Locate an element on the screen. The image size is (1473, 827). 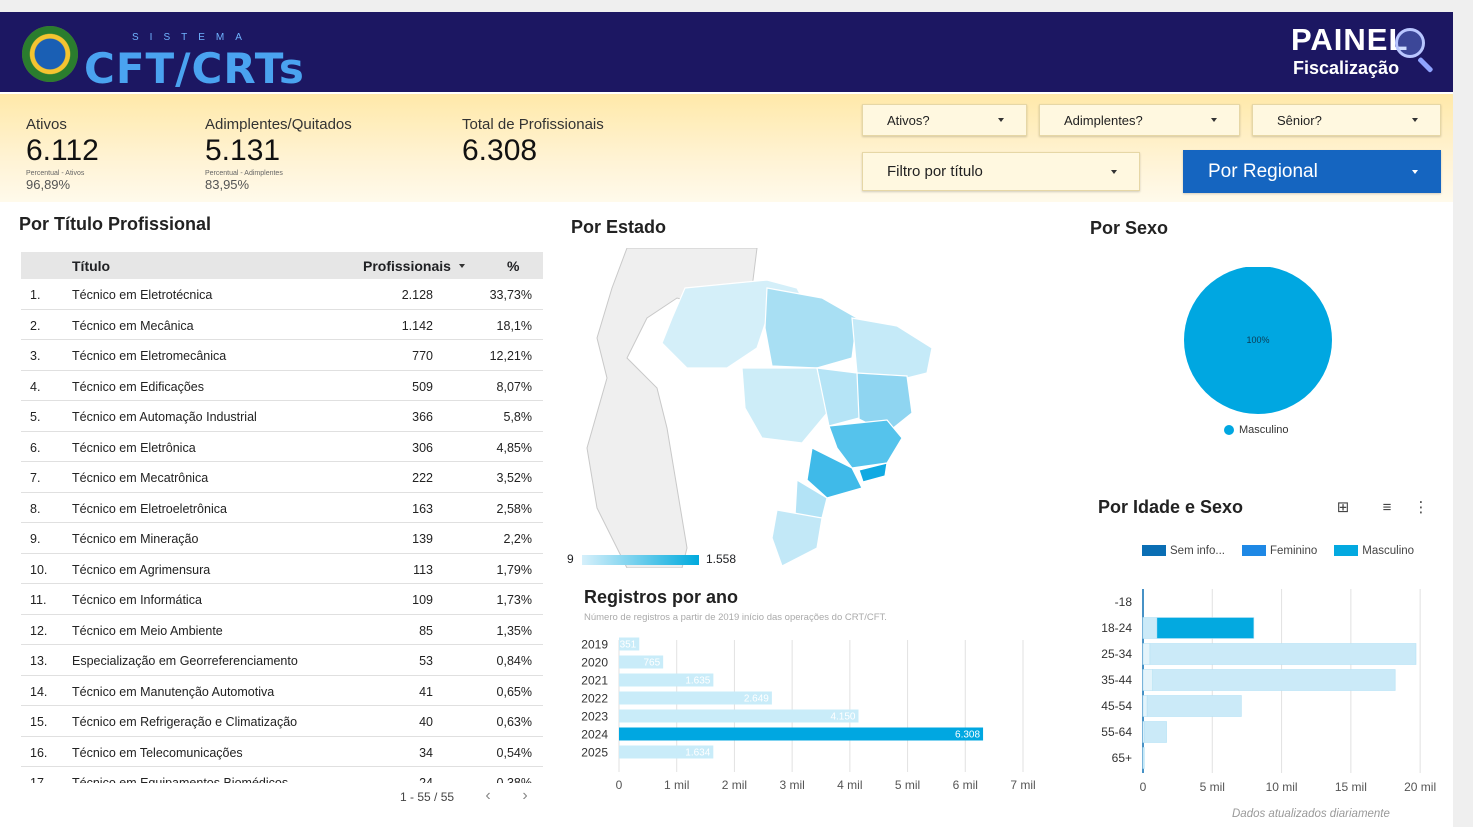
state-sao-paulo is located at coordinates (834, 473).